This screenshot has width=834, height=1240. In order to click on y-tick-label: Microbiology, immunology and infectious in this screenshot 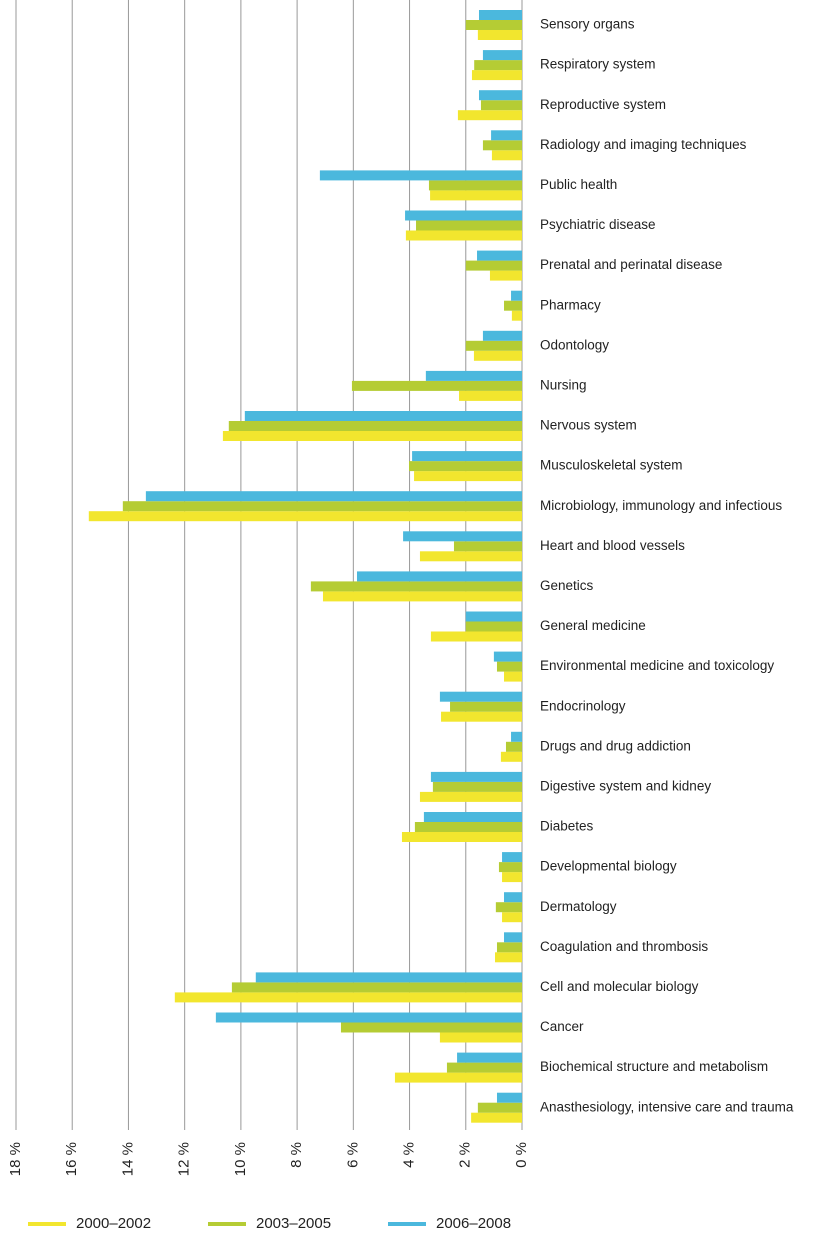, I will do `click(661, 505)`.